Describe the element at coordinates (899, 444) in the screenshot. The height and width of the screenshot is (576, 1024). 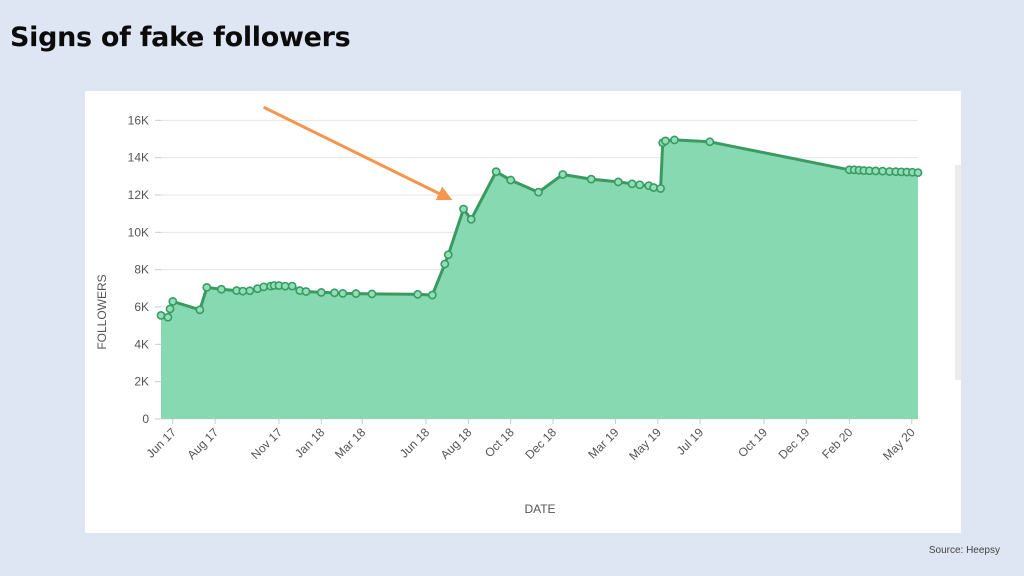
I see `x-tick-label: May 20` at that location.